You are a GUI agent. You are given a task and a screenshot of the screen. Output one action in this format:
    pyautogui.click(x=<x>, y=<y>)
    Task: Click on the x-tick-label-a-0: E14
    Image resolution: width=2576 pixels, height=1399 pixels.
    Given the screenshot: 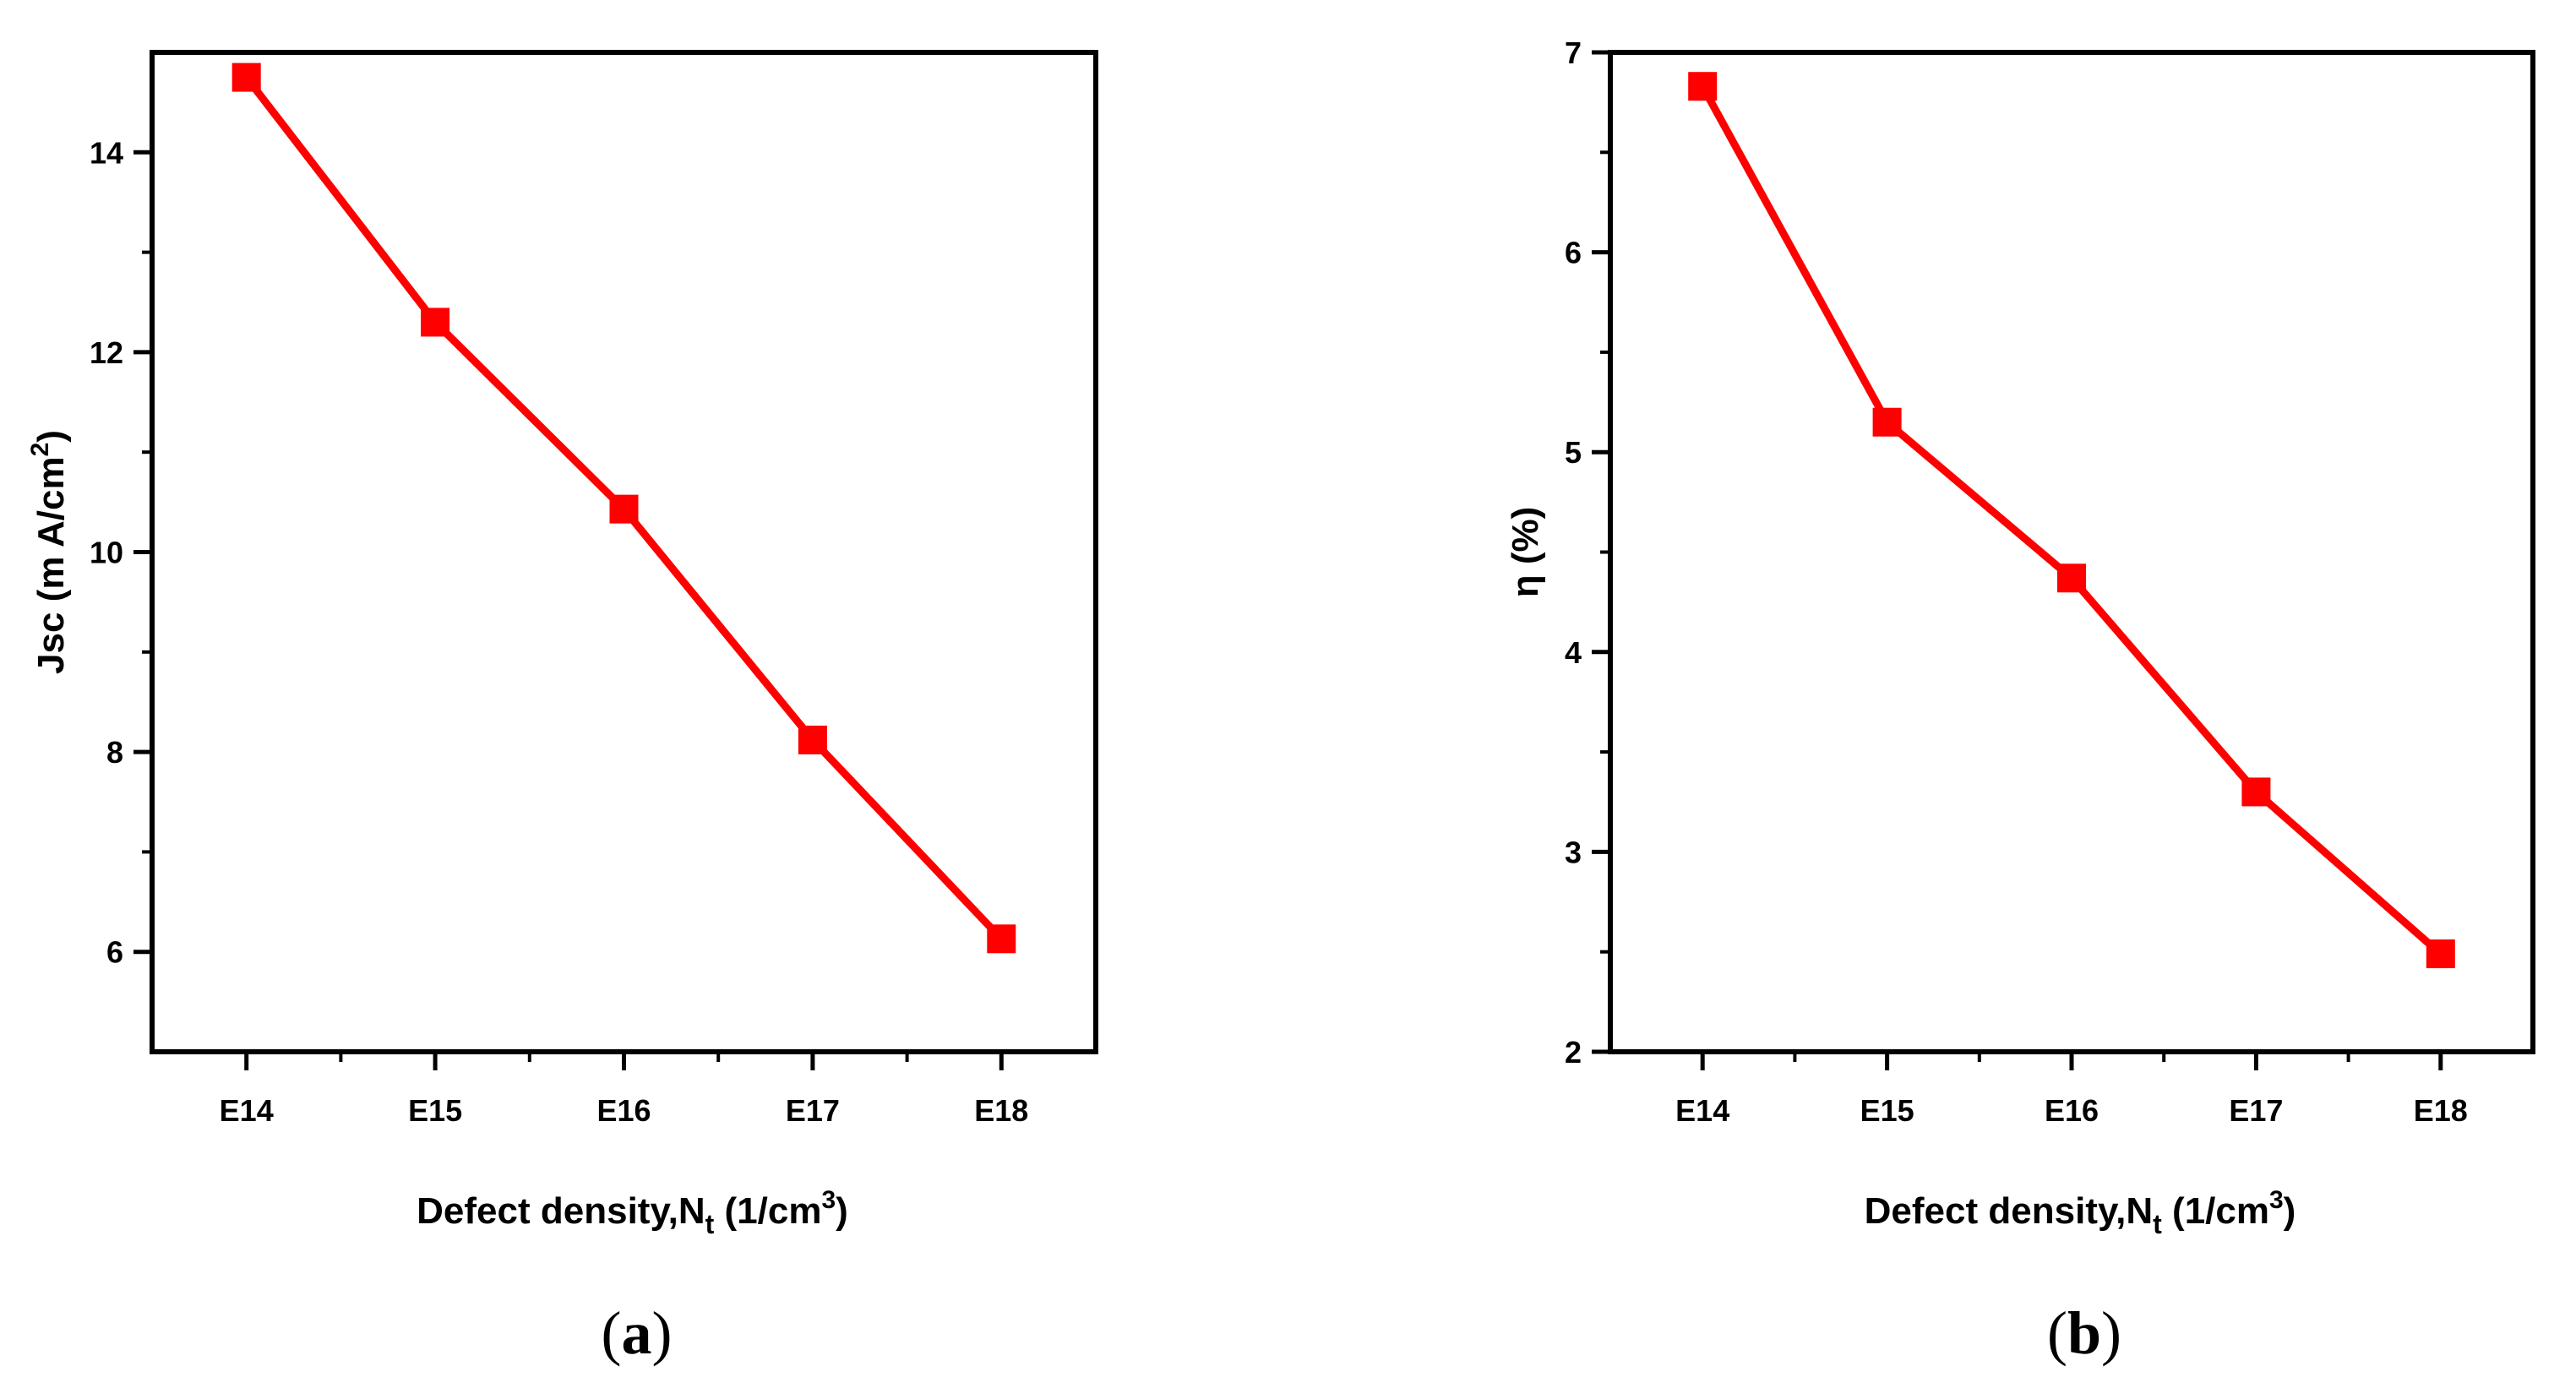 What is the action you would take?
    pyautogui.click(x=247, y=1110)
    